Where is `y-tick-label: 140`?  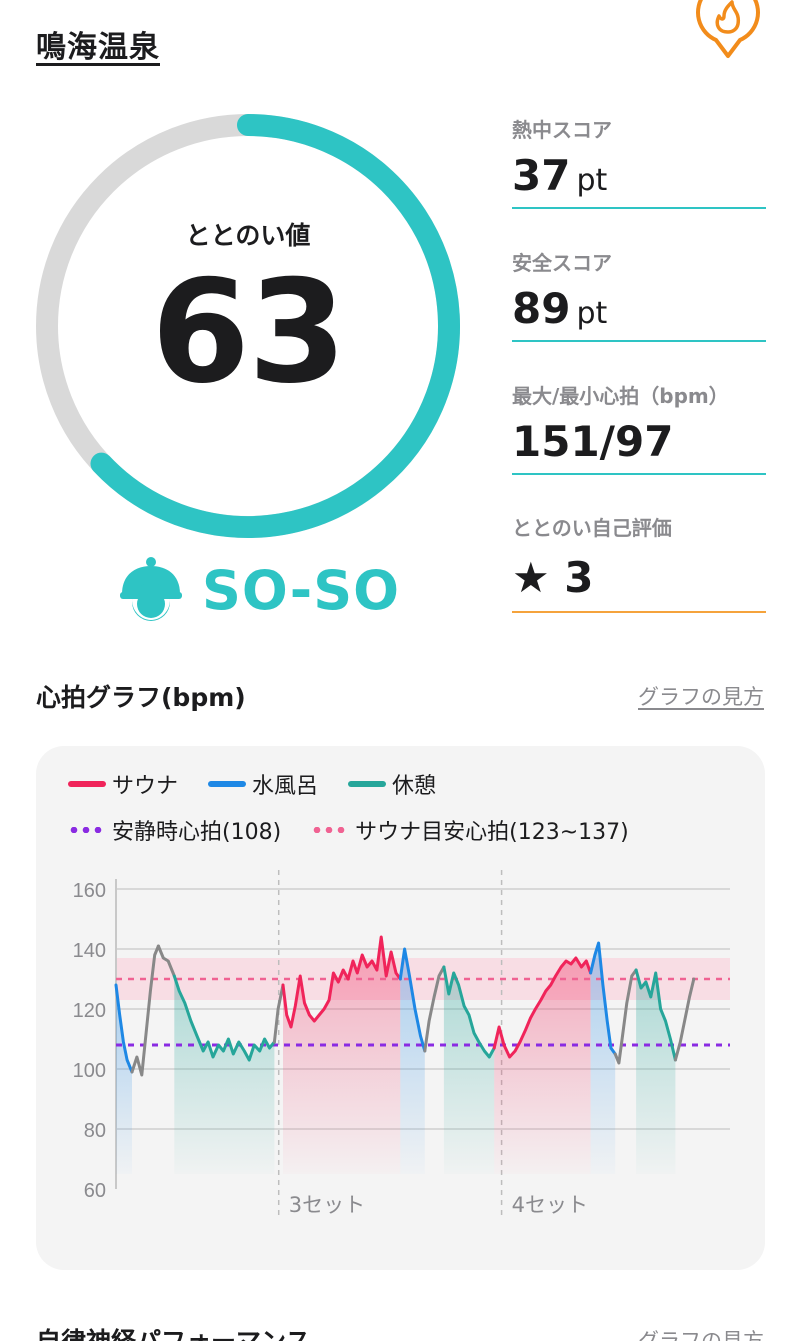
y-tick-label: 140 is located at coordinates (89, 951).